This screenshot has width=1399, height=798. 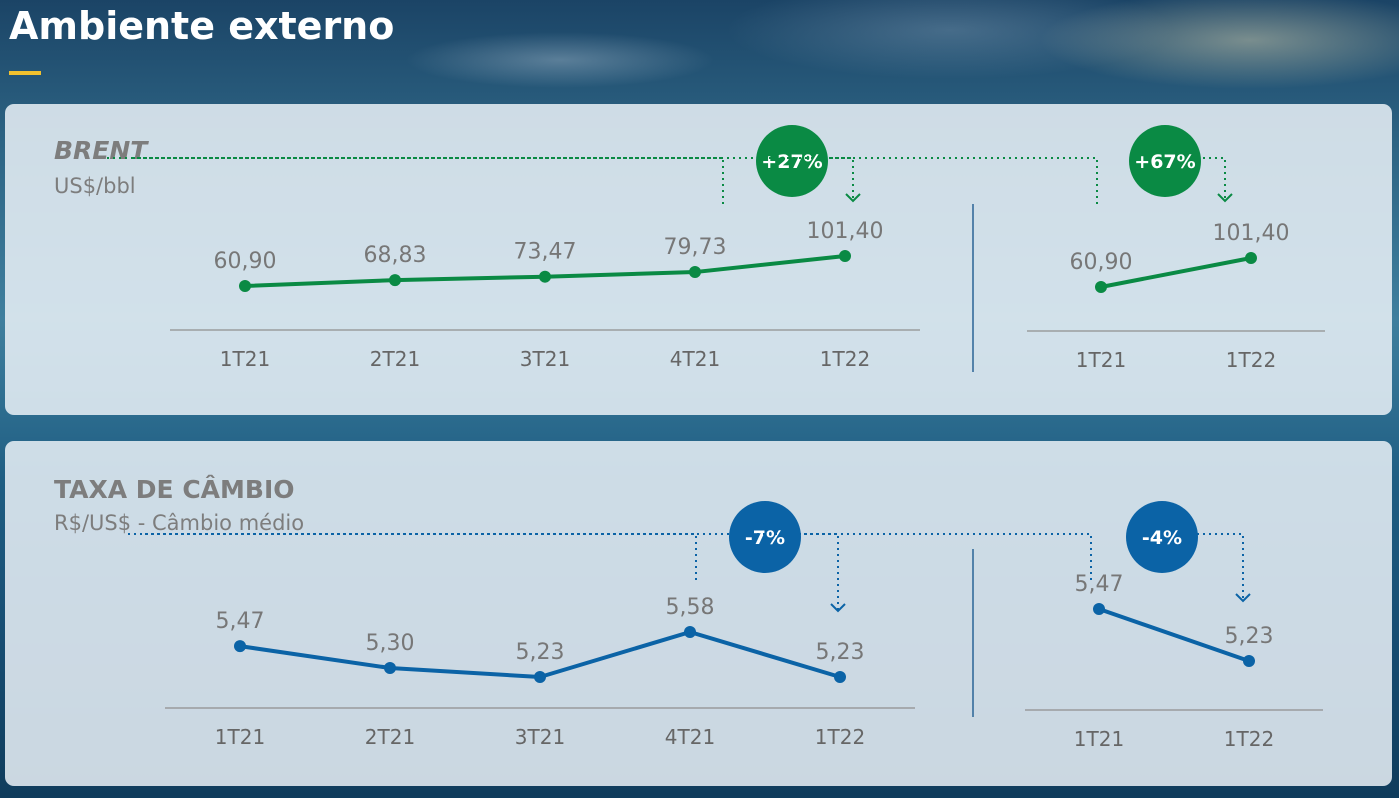 What do you see at coordinates (395, 255) in the screenshot?
I see `data-label: 68,83` at bounding box center [395, 255].